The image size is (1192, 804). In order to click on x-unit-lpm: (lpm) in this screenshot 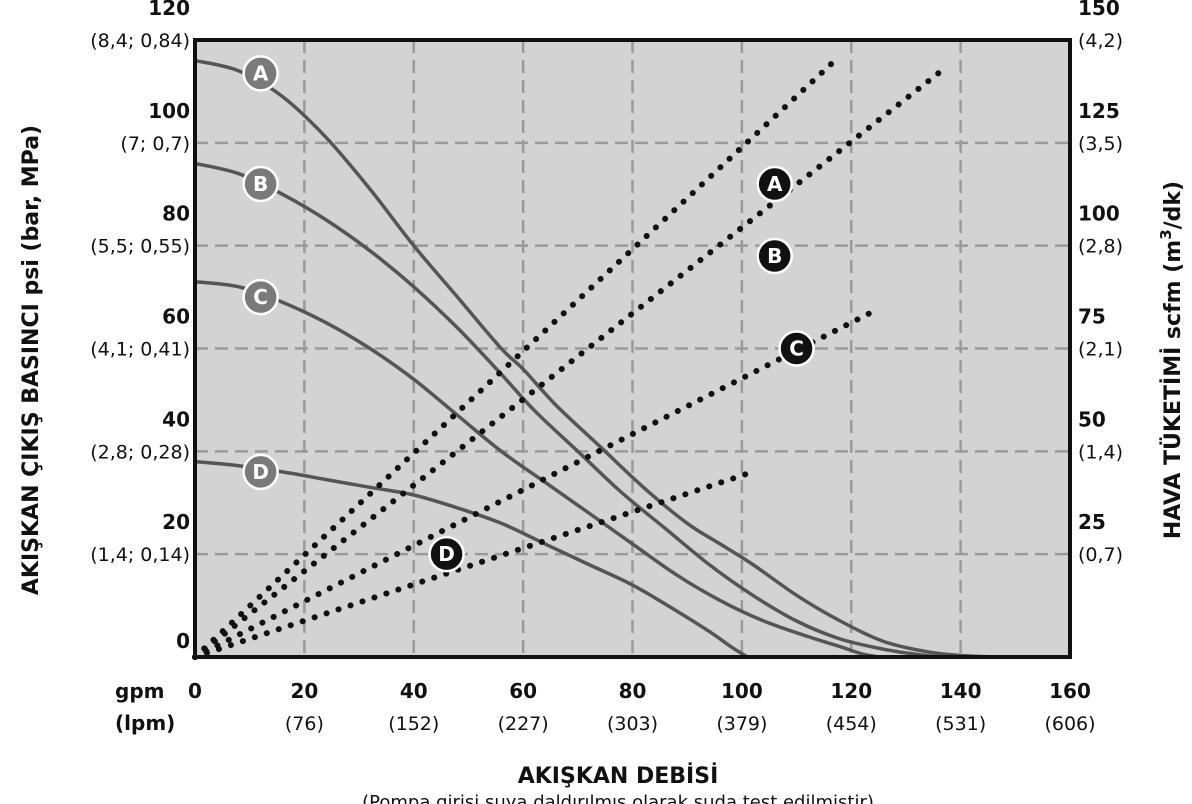, I will do `click(145, 723)`.